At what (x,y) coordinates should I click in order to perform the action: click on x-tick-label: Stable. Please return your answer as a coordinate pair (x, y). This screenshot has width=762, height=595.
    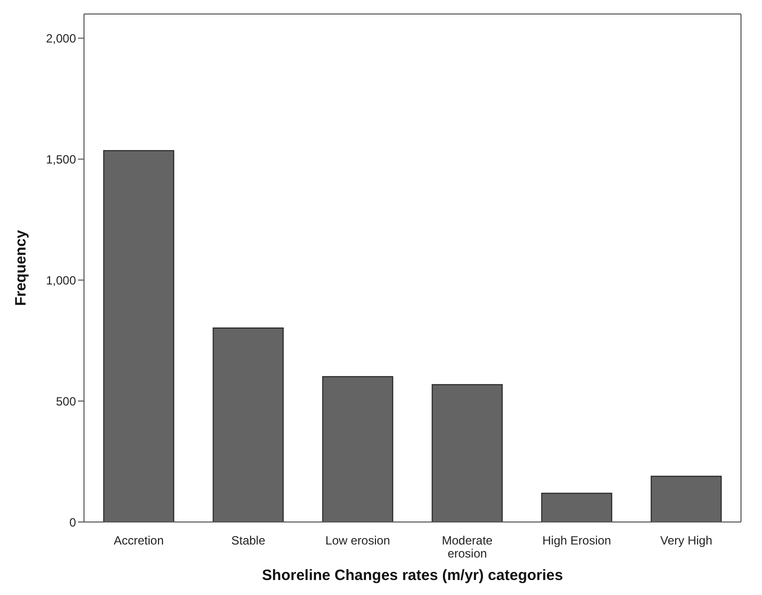
    Looking at the image, I should click on (248, 541).